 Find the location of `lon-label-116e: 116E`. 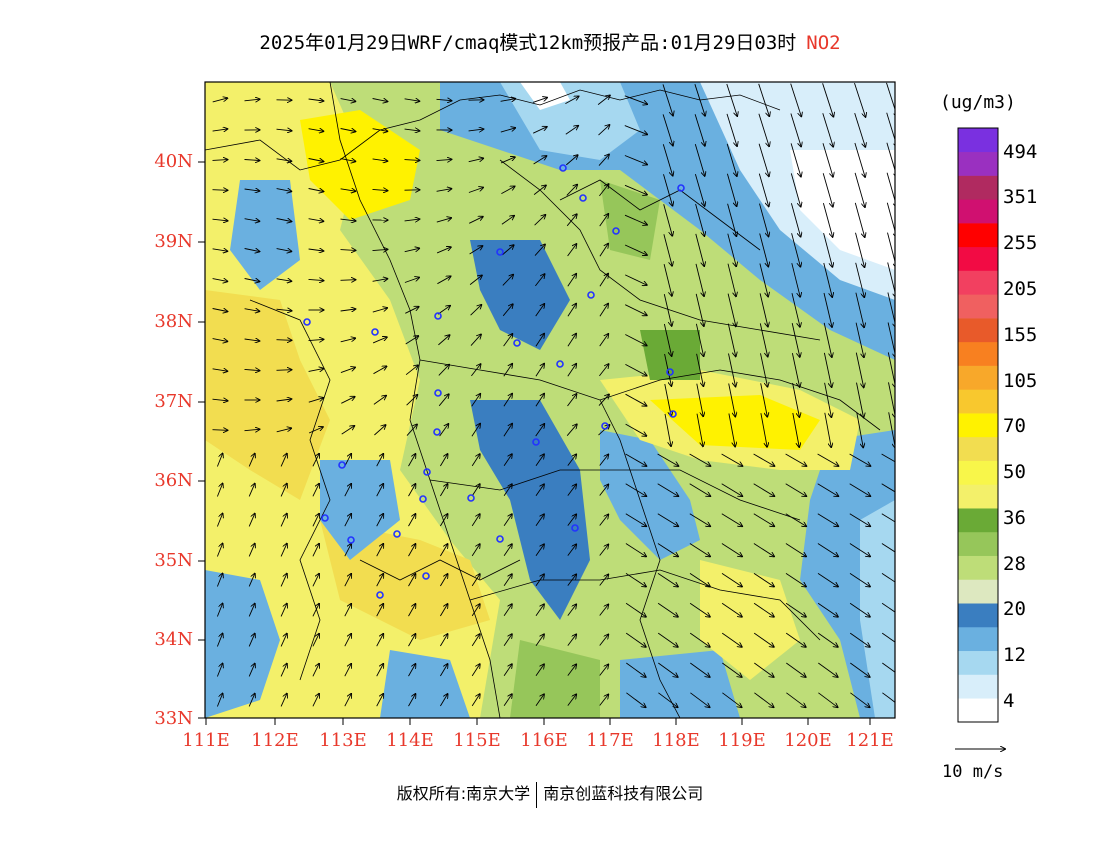

lon-label-116e: 116E is located at coordinates (544, 740).